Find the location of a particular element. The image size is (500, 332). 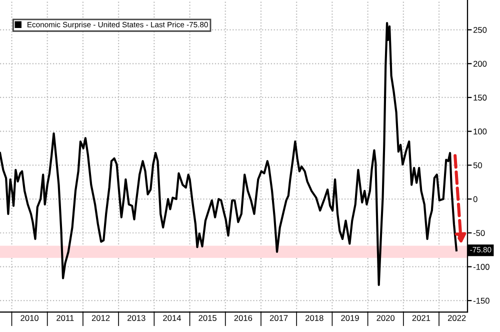

x-tick-label: 2020 is located at coordinates (385, 318).